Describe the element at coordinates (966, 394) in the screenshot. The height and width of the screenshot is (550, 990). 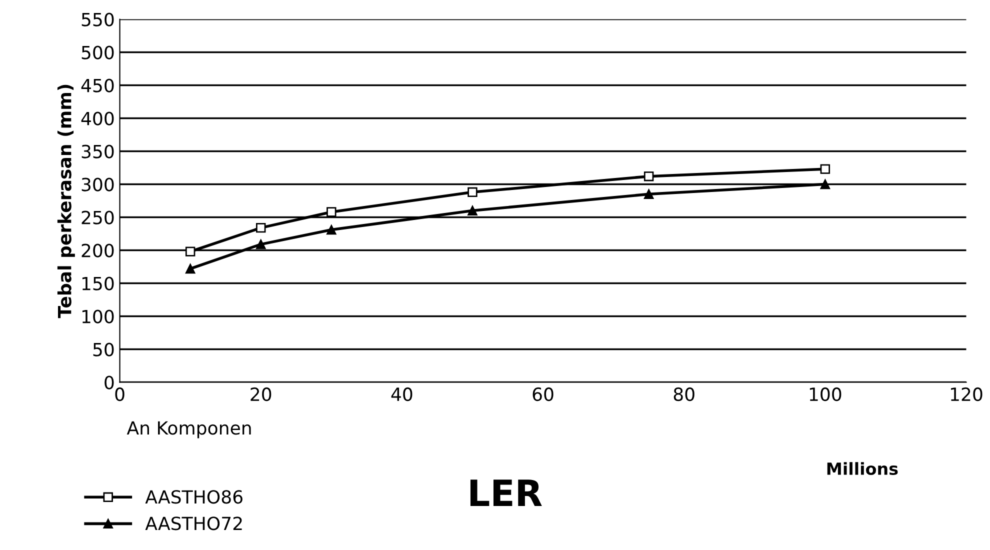
I see `x-tick-label: 120` at that location.